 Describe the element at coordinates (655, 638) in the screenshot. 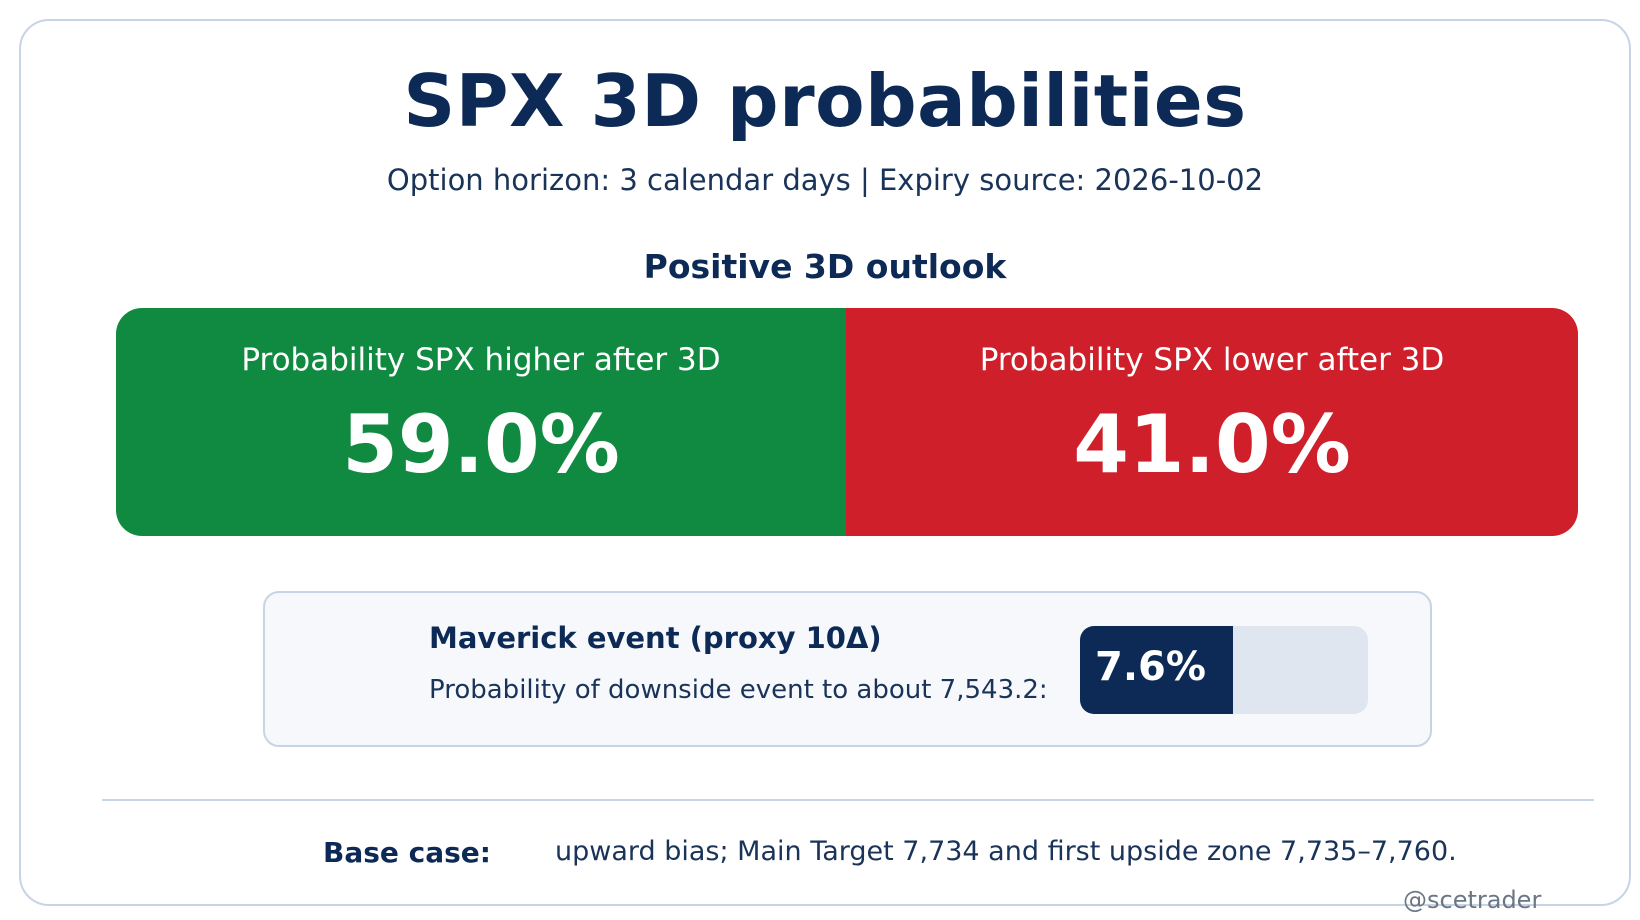

I see `maverick-title: Maverick event (proxy 10Δ)` at that location.